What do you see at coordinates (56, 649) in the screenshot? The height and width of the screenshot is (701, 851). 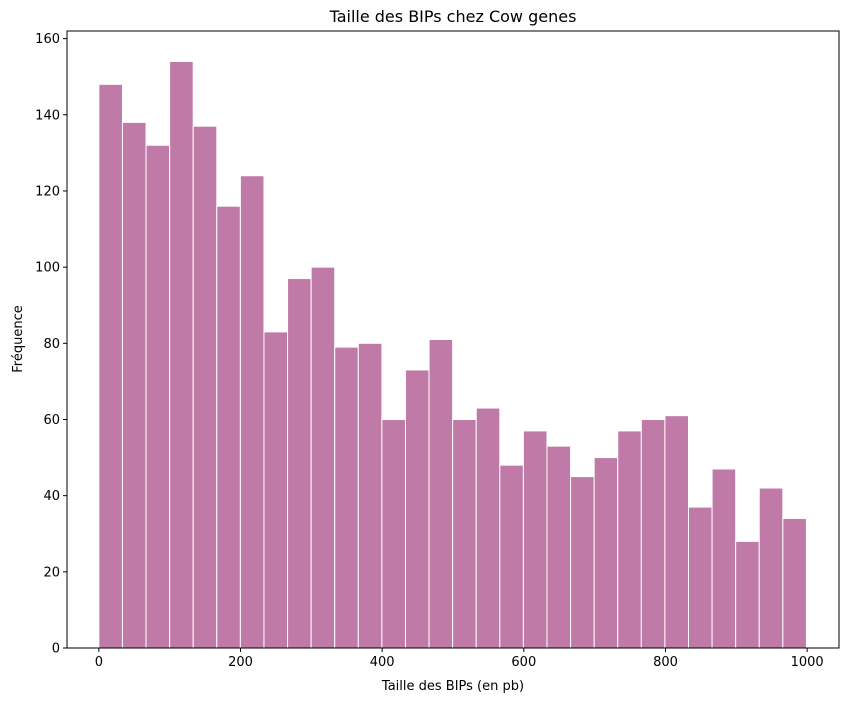 I see `y-tick-label: 0` at bounding box center [56, 649].